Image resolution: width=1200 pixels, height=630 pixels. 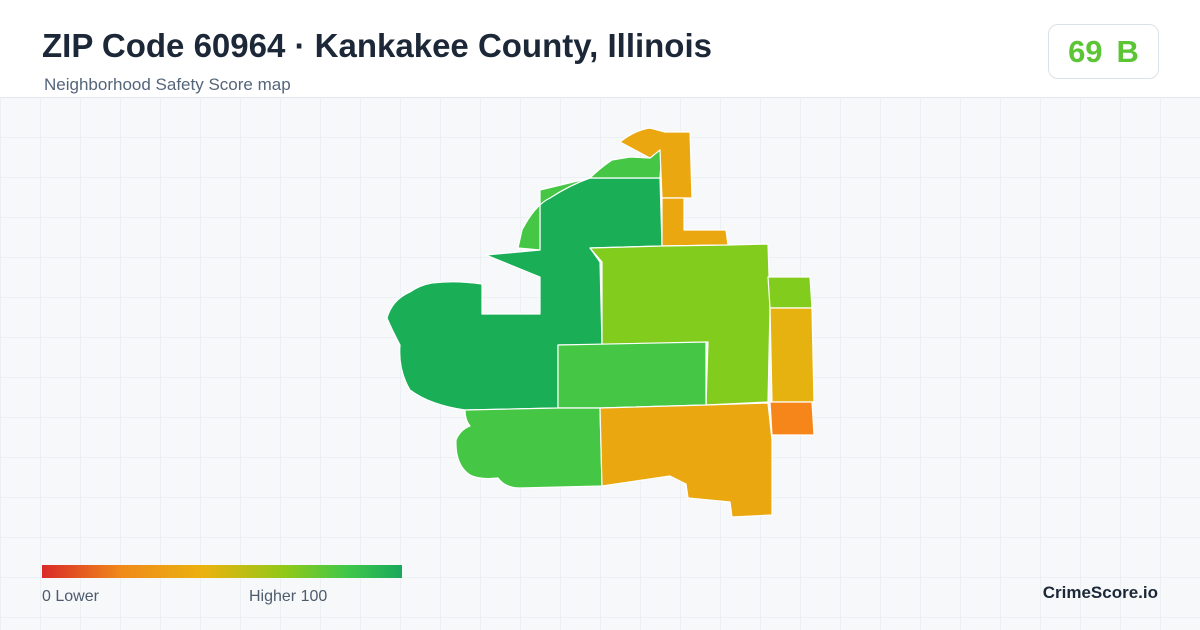 What do you see at coordinates (1103, 51) in the screenshot?
I see `score-badge: 69 B` at bounding box center [1103, 51].